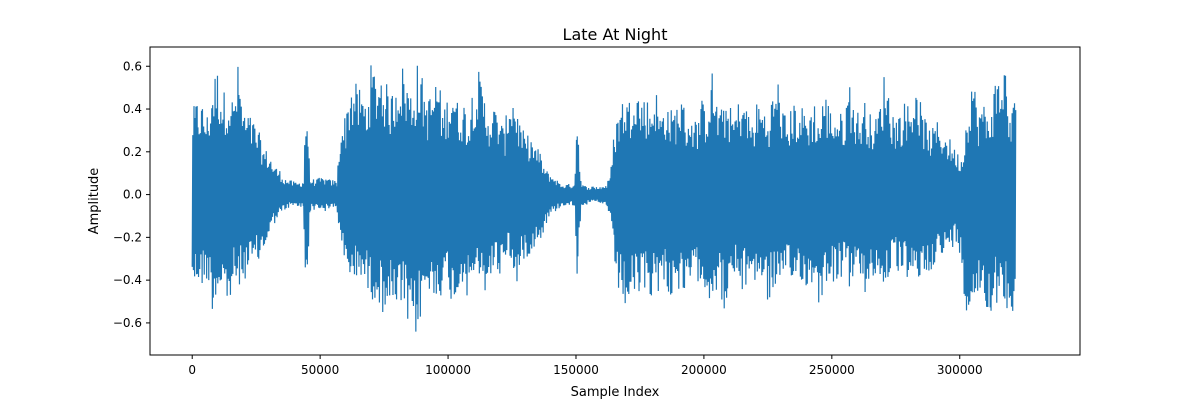 This screenshot has width=1200, height=400. Describe the element at coordinates (832, 370) in the screenshot. I see `x-tick-label: 250000` at that location.